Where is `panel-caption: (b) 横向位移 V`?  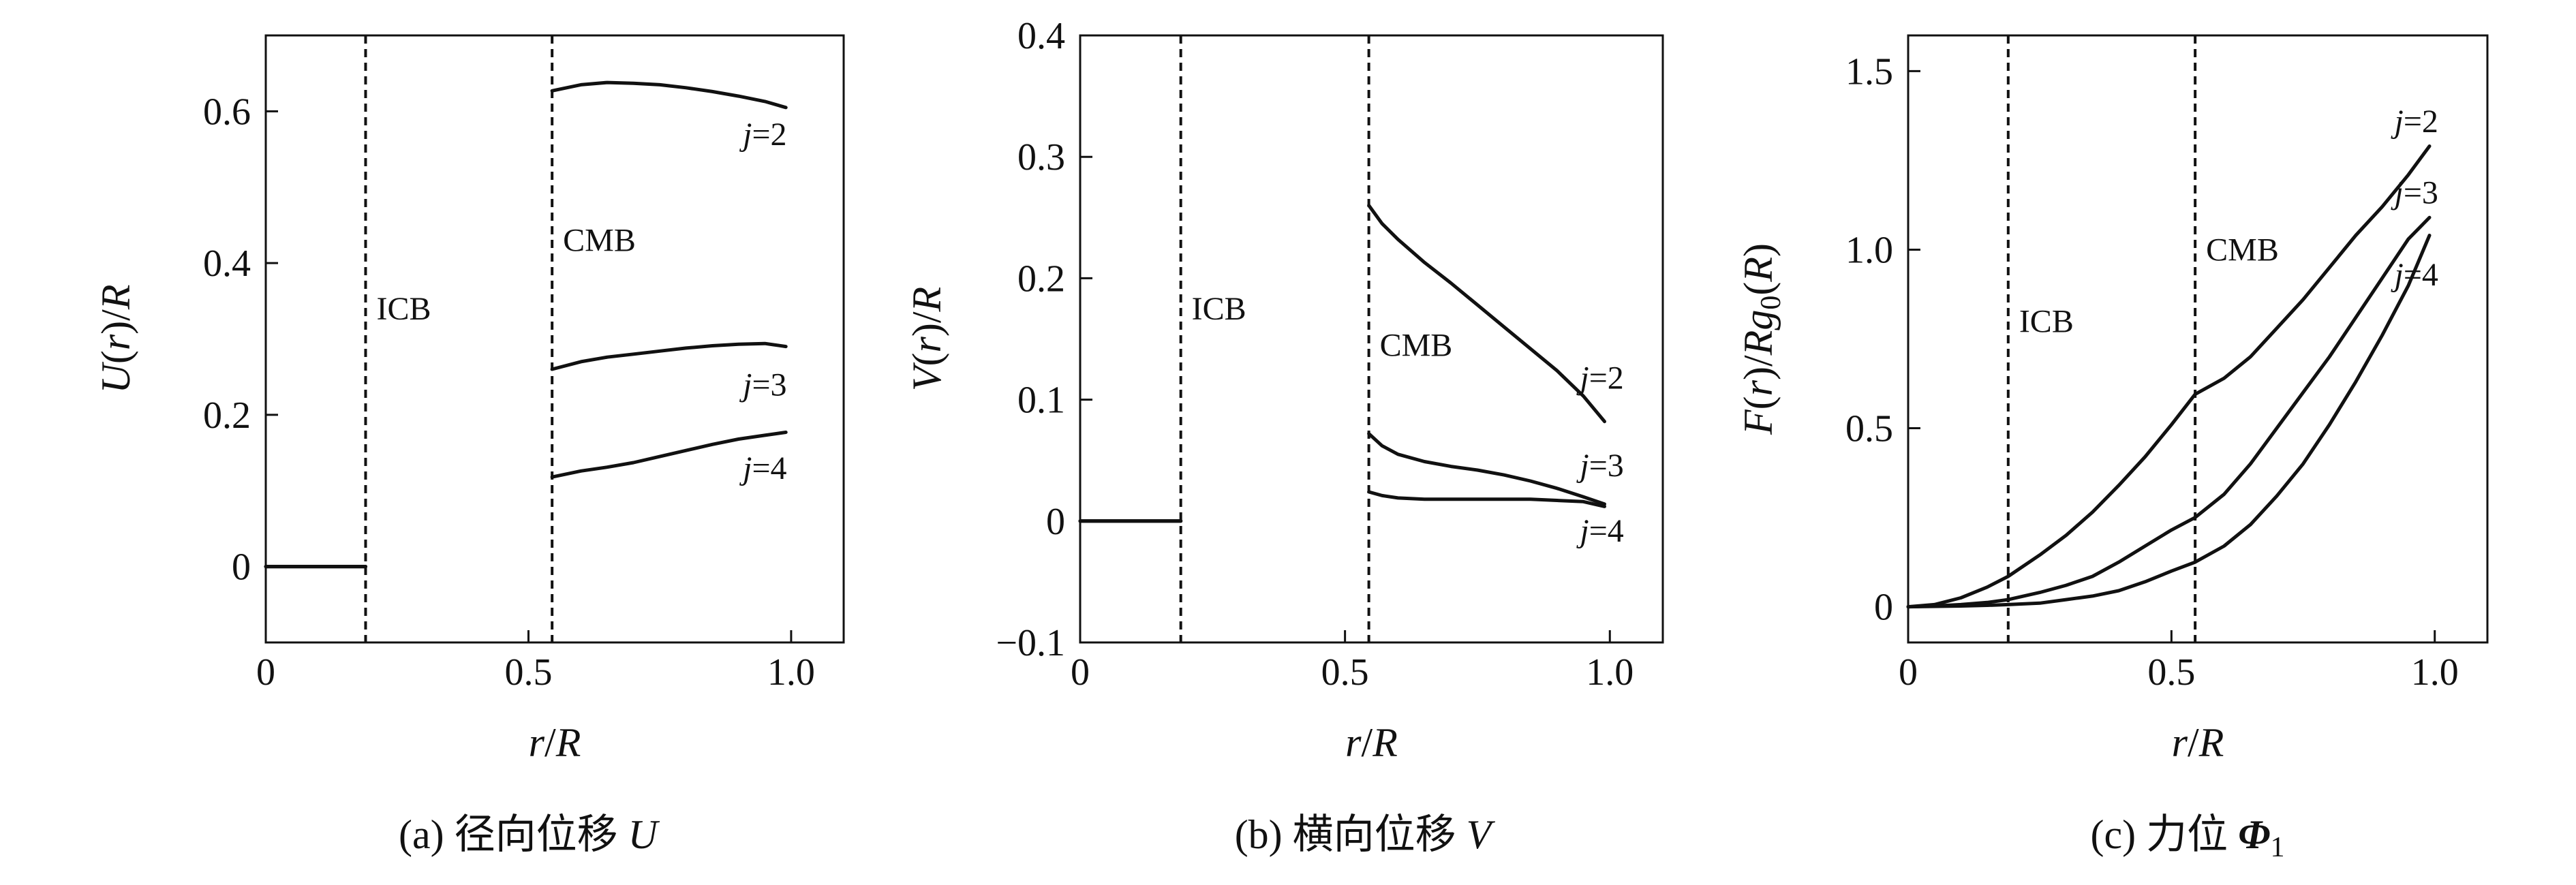 panel-caption: (b) 横向位移 V is located at coordinates (1365, 834).